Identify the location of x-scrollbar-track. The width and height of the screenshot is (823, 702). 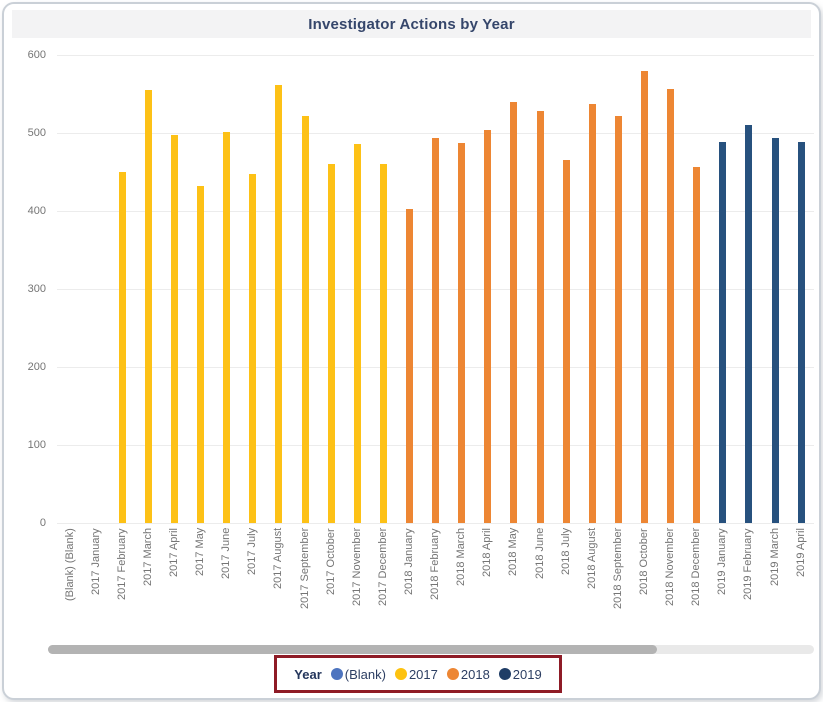
(431, 649).